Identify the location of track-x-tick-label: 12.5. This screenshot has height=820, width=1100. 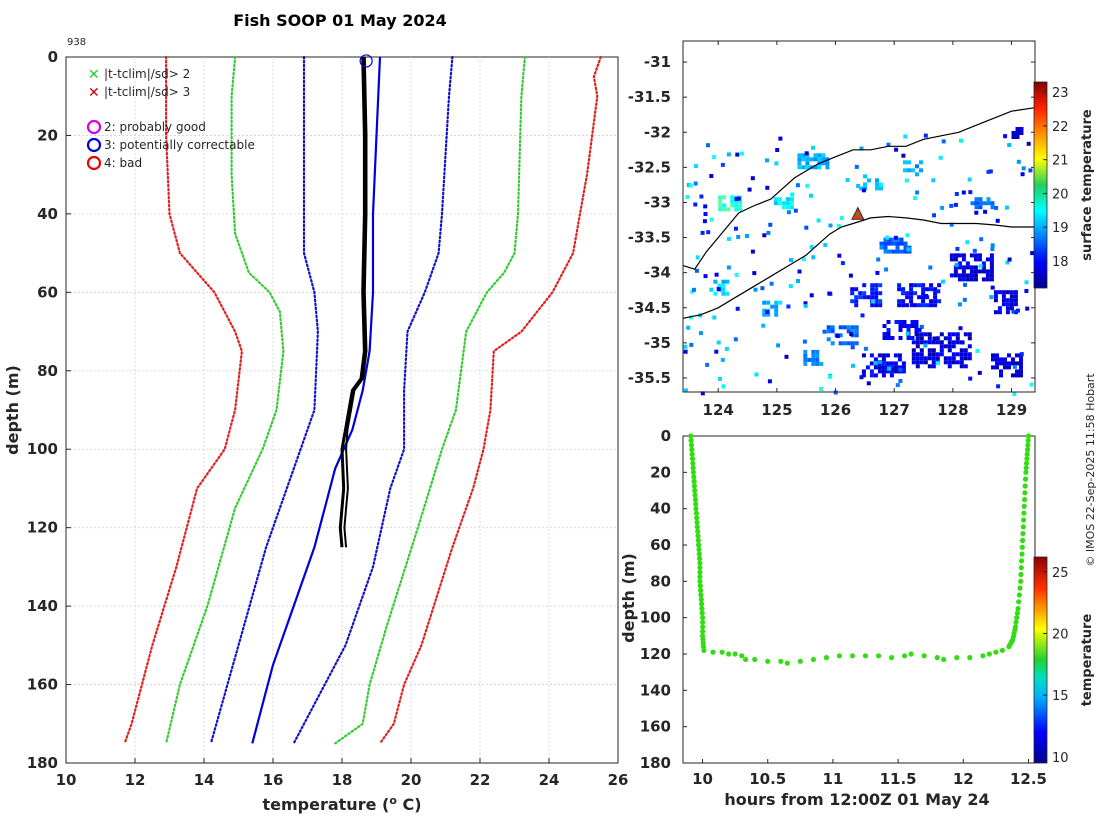
(1028, 779).